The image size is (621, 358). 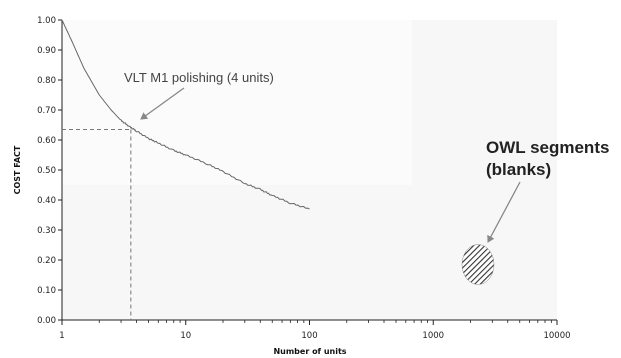 I want to click on y-tick-label: 0.60, so click(x=46, y=141).